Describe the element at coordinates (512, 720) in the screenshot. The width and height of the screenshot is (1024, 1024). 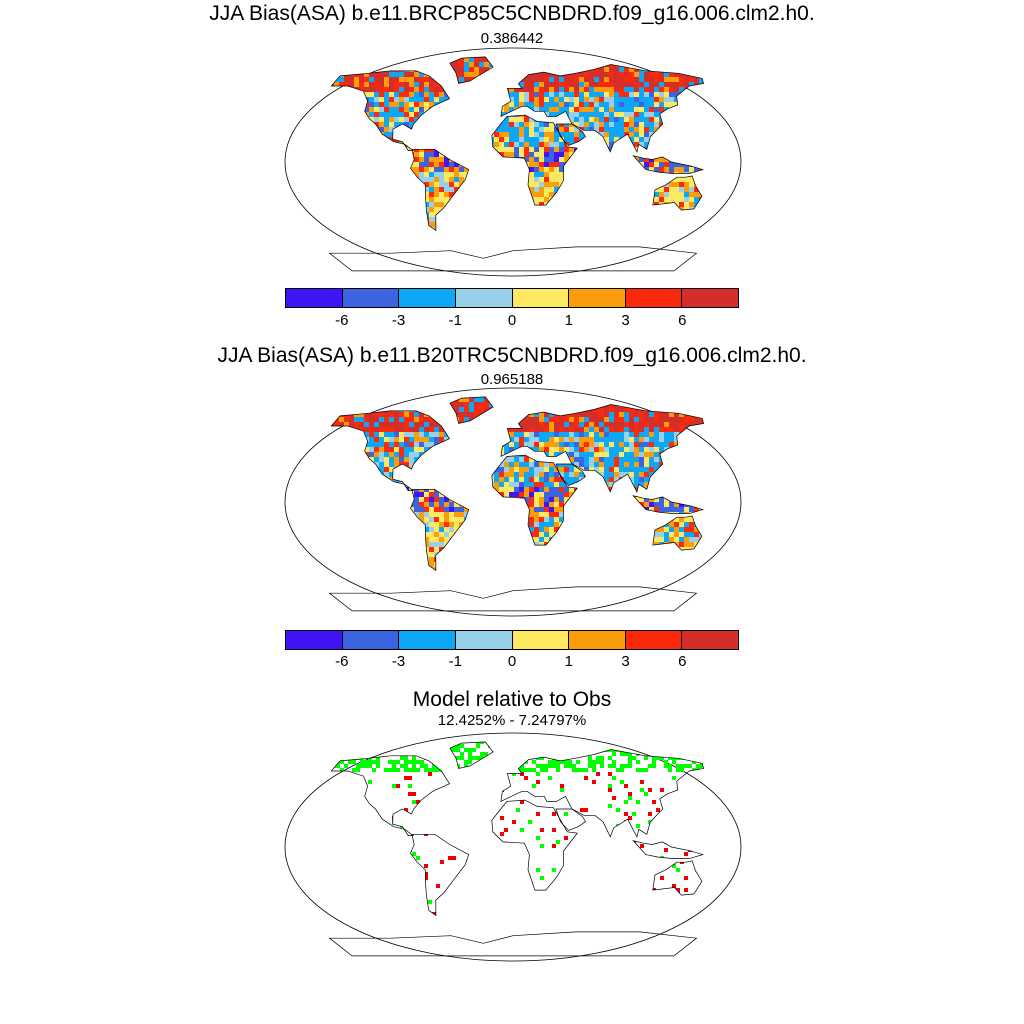
I see `panel3-subtitle: 12.4252% - 7.24797%` at that location.